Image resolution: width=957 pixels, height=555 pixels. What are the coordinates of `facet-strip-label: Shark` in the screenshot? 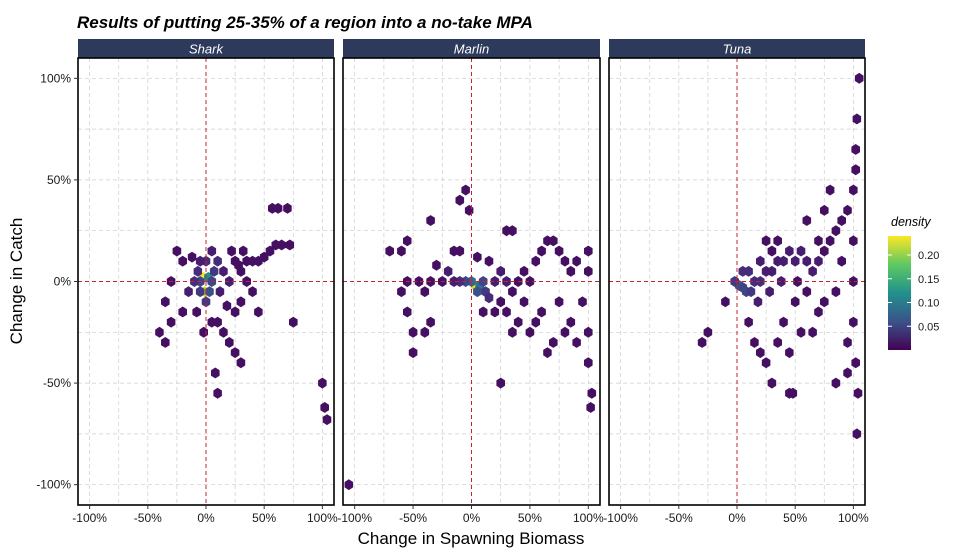 It's located at (206, 49).